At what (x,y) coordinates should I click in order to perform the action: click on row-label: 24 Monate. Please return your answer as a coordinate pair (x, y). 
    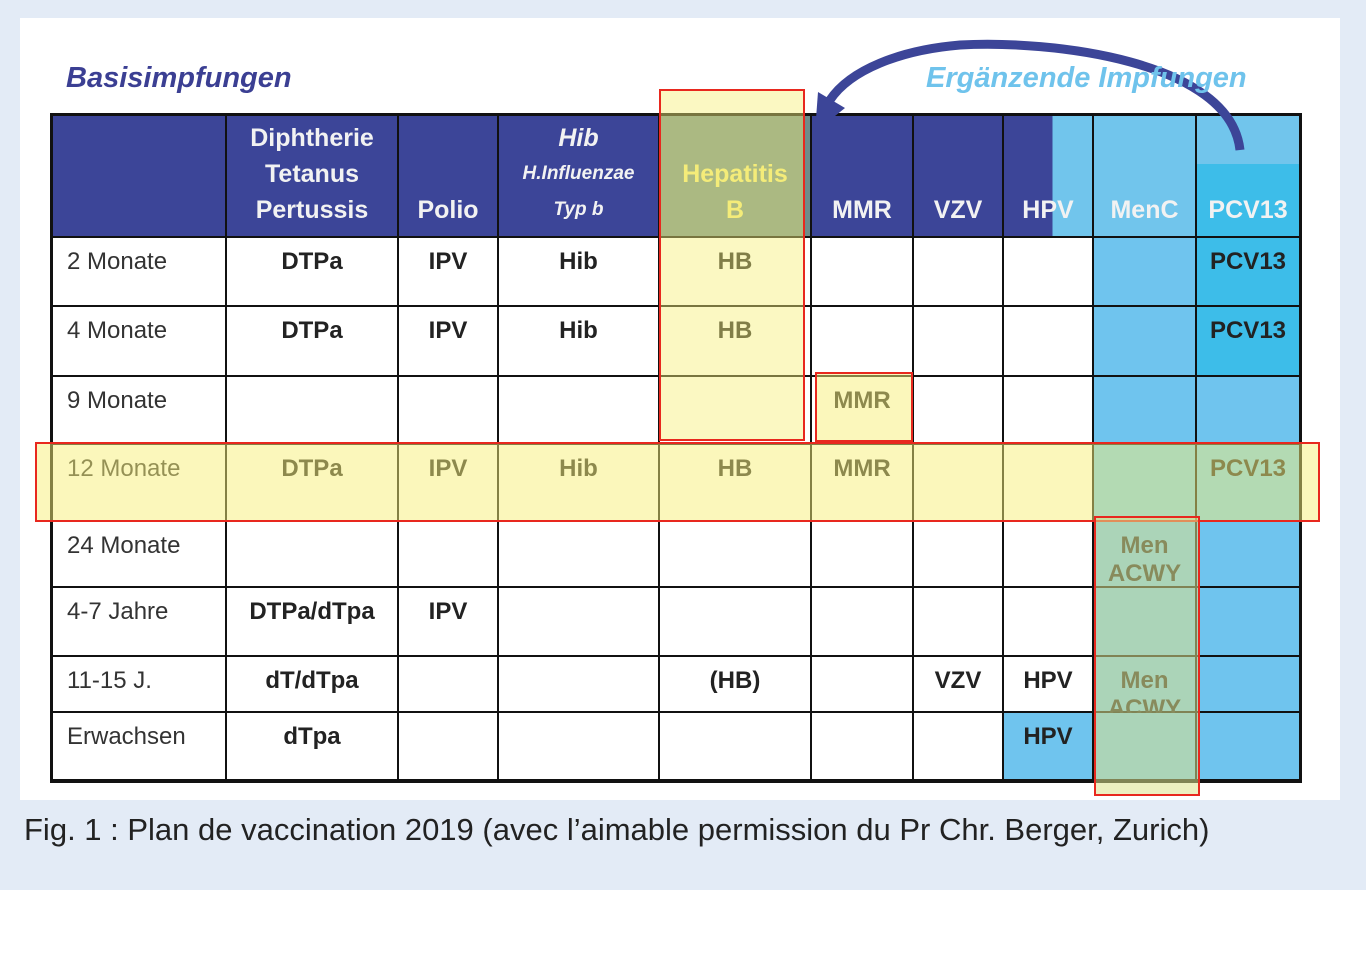
    Looking at the image, I should click on (139, 554).